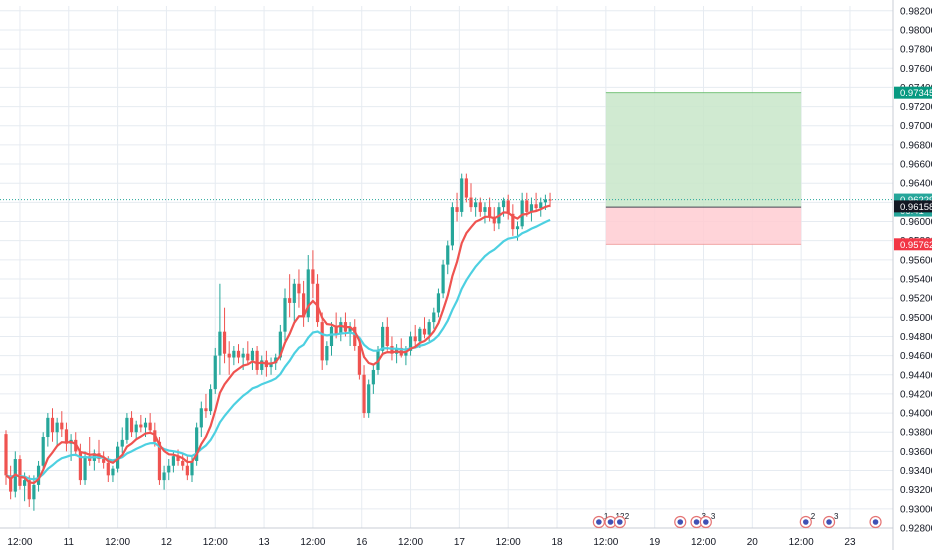 The width and height of the screenshot is (932, 550). I want to click on time-tick-label: 17, so click(460, 542).